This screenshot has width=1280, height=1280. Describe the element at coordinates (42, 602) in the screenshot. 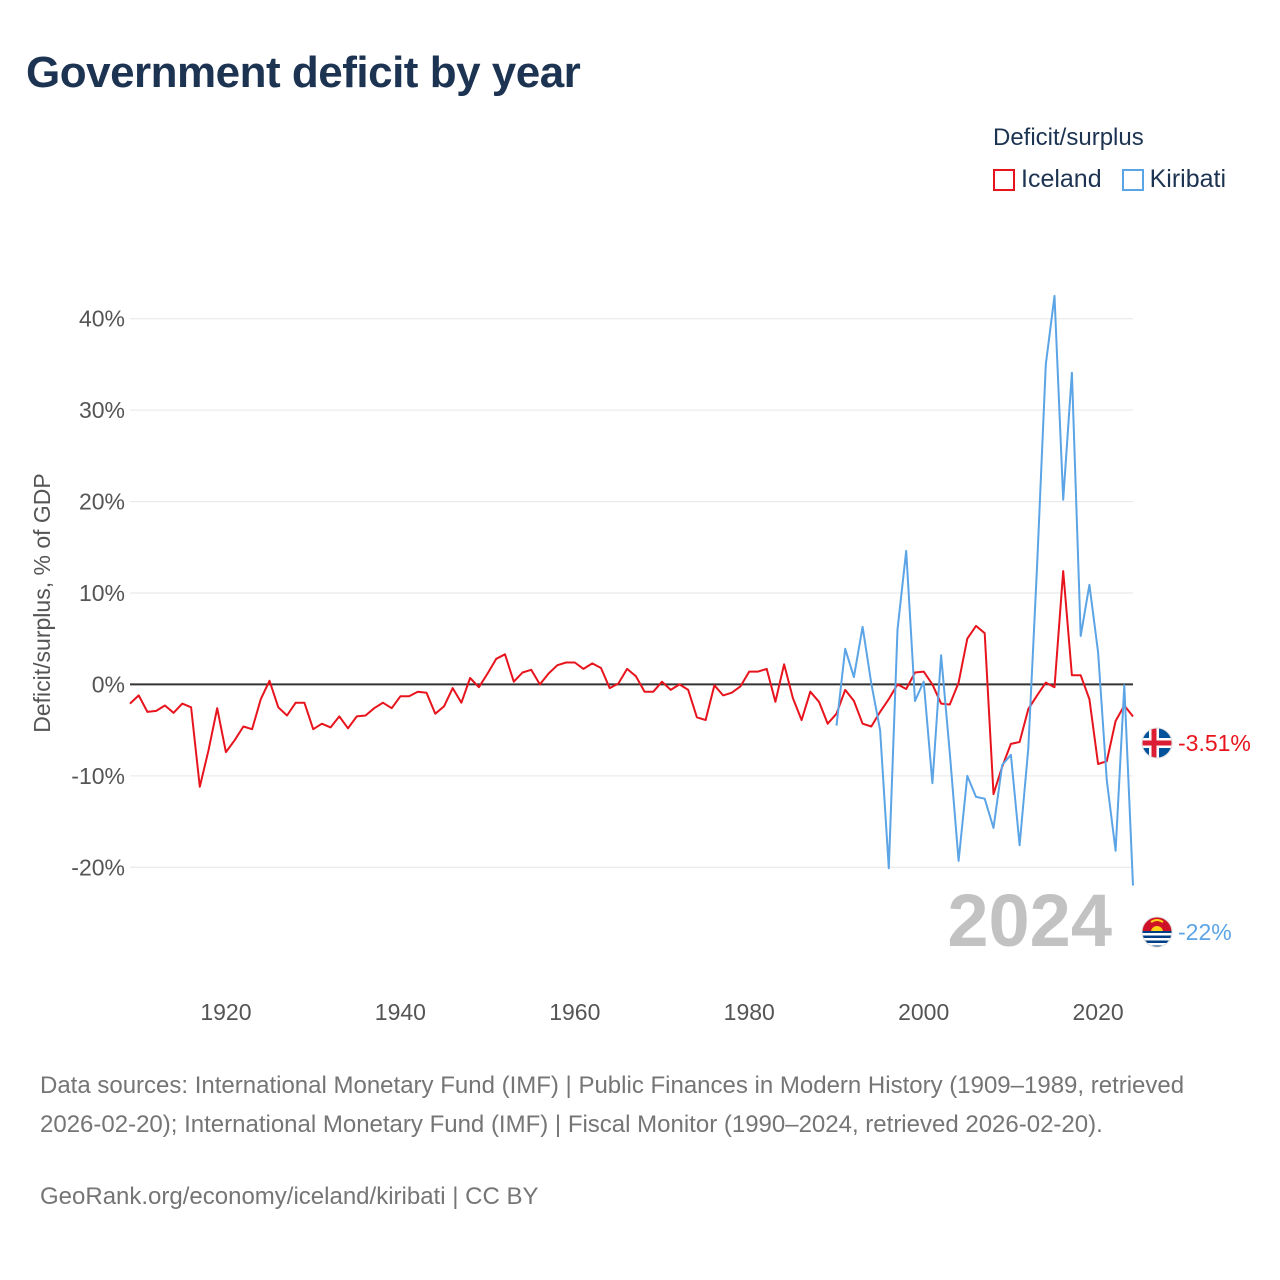

I see `y-axis-label: Deficit/surplus, % of GDP` at that location.